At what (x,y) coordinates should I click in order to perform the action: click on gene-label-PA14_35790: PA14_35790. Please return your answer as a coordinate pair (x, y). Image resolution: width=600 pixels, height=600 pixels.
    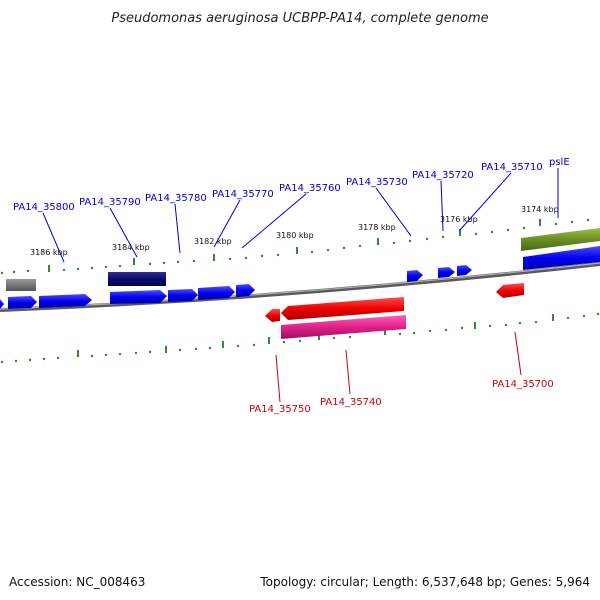
    Looking at the image, I should click on (110, 202).